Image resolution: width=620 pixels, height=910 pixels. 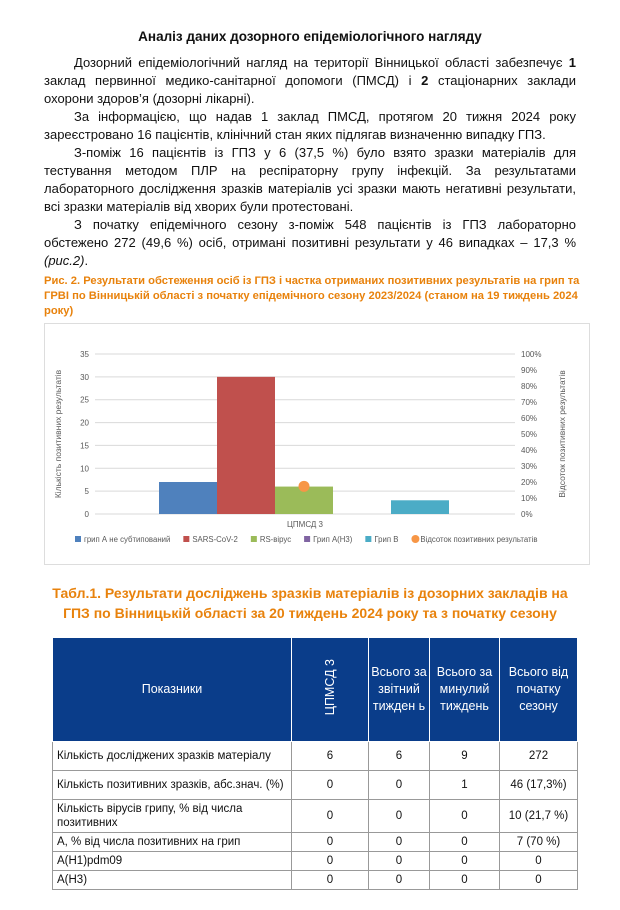 I want to click on legend-label: Відсоток позитивних результатів, so click(x=478, y=539).